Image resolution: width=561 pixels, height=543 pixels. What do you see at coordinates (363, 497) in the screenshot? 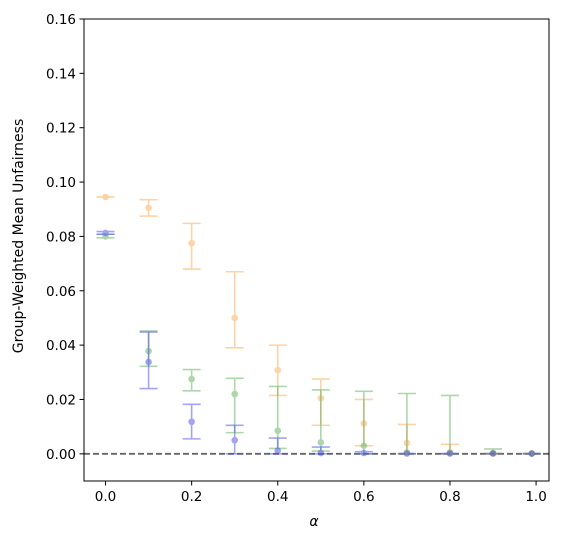
I see `x-tick-label: 0.6` at bounding box center [363, 497].